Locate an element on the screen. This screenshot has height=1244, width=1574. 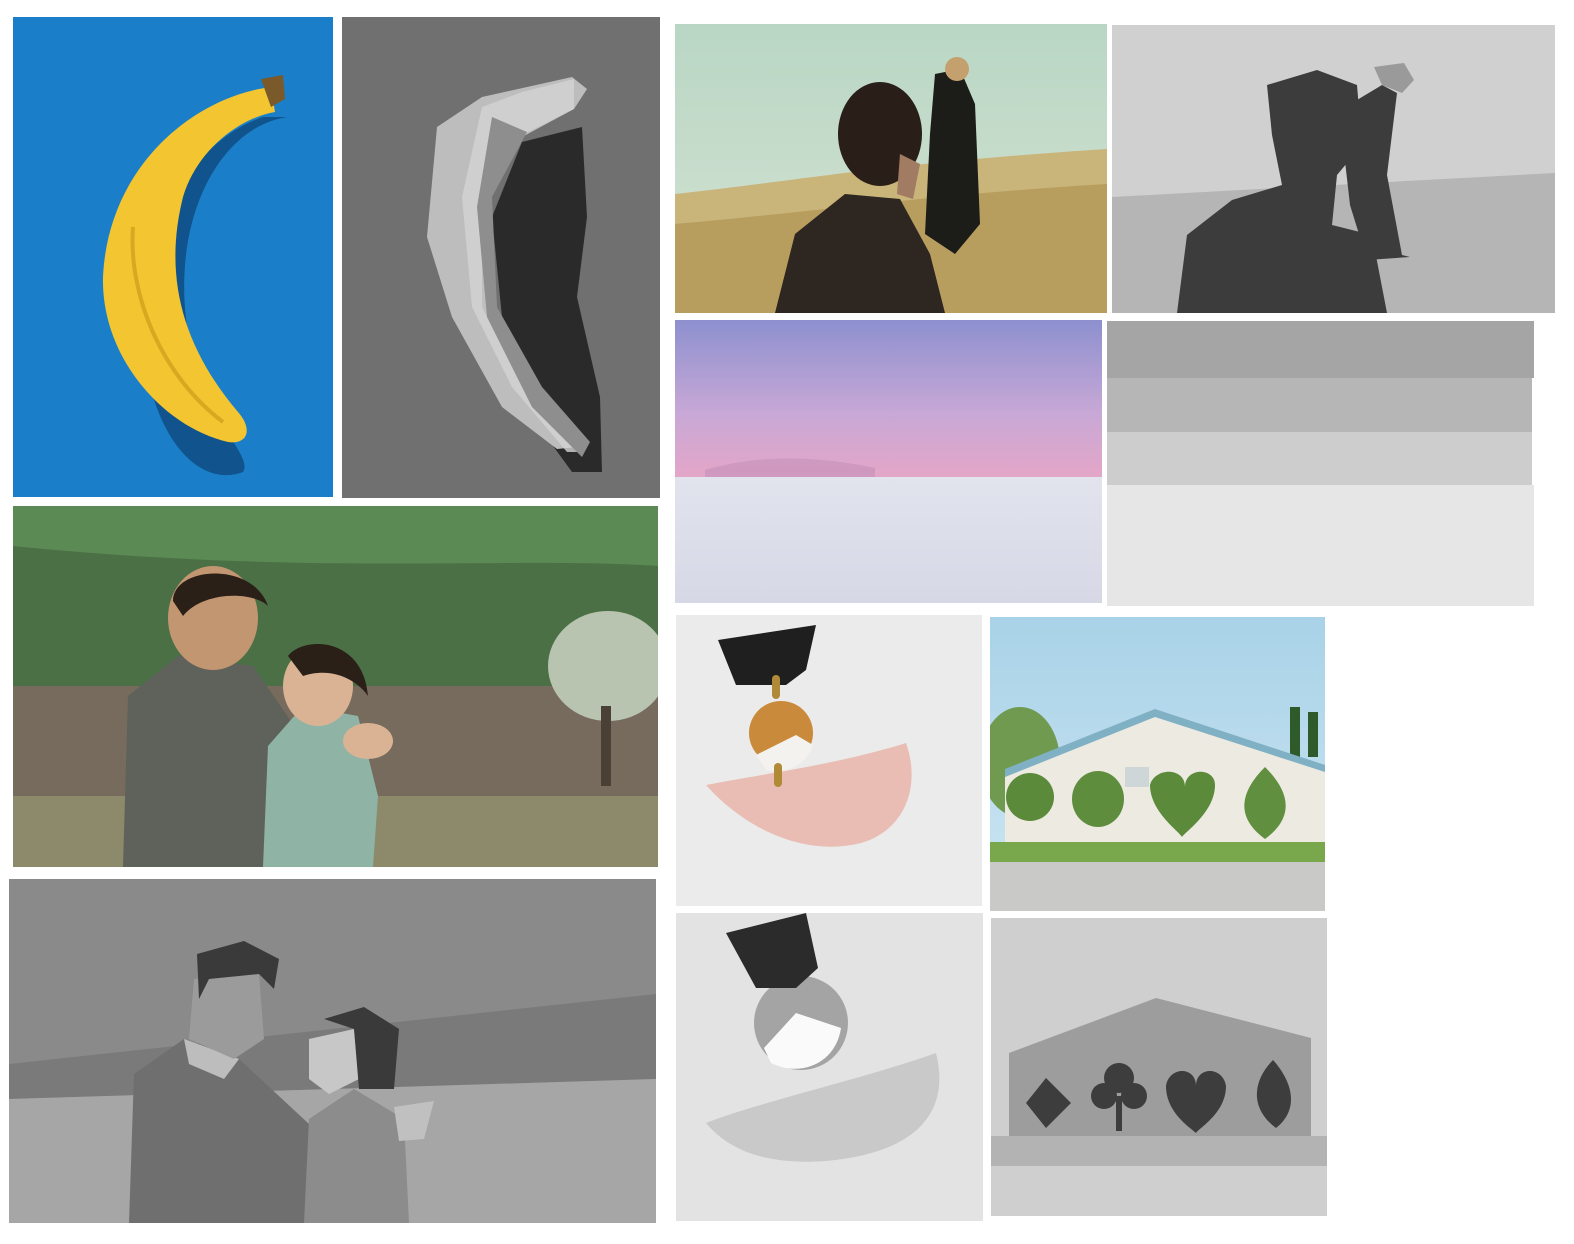
earring-photo is located at coordinates (829, 760).